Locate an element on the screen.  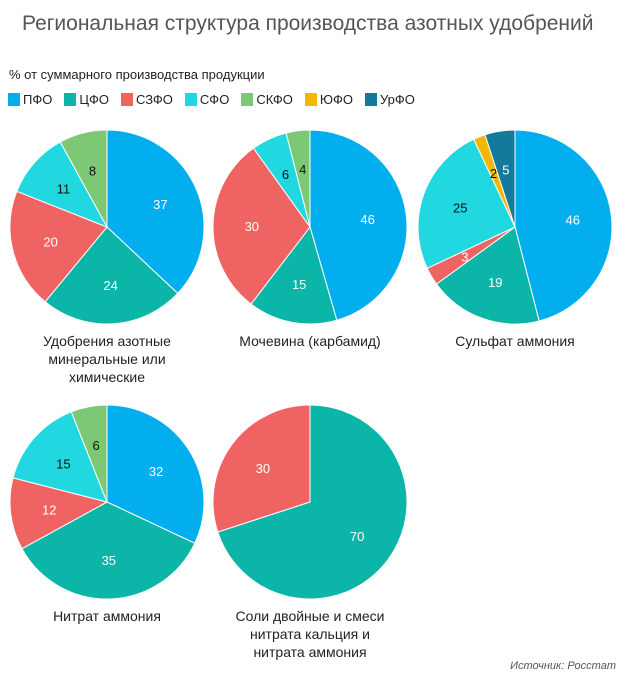
legend-item: УрФО is located at coordinates (389, 99).